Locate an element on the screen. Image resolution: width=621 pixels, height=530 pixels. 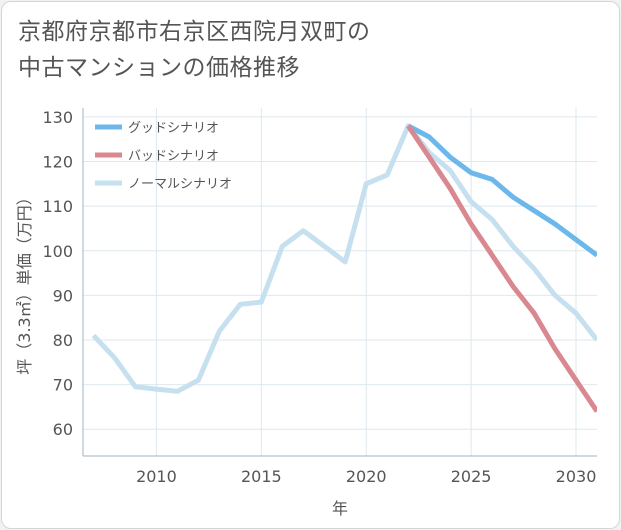
chart-title-line-2: 中古マンションの価格推移 is located at coordinates (159, 68).